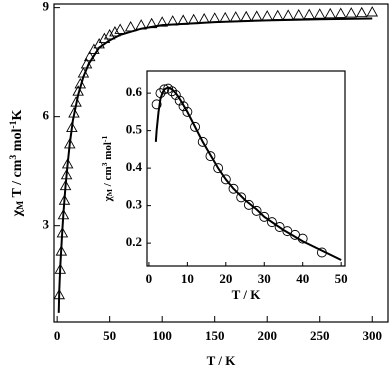 This screenshot has width=392, height=372. I want to click on y-label-part: / cm, so click(108, 177).